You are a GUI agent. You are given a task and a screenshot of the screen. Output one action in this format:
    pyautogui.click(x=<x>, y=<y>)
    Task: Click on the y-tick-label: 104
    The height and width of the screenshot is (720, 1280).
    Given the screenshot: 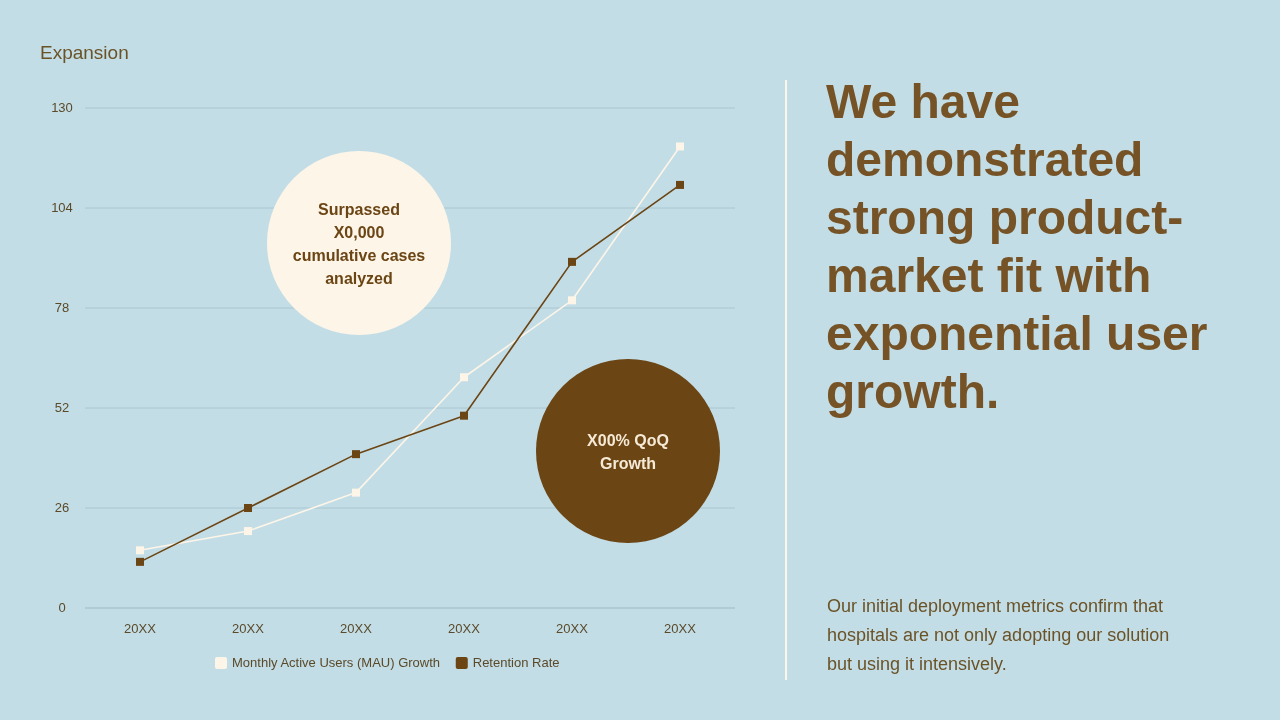 What is the action you would take?
    pyautogui.click(x=62, y=207)
    